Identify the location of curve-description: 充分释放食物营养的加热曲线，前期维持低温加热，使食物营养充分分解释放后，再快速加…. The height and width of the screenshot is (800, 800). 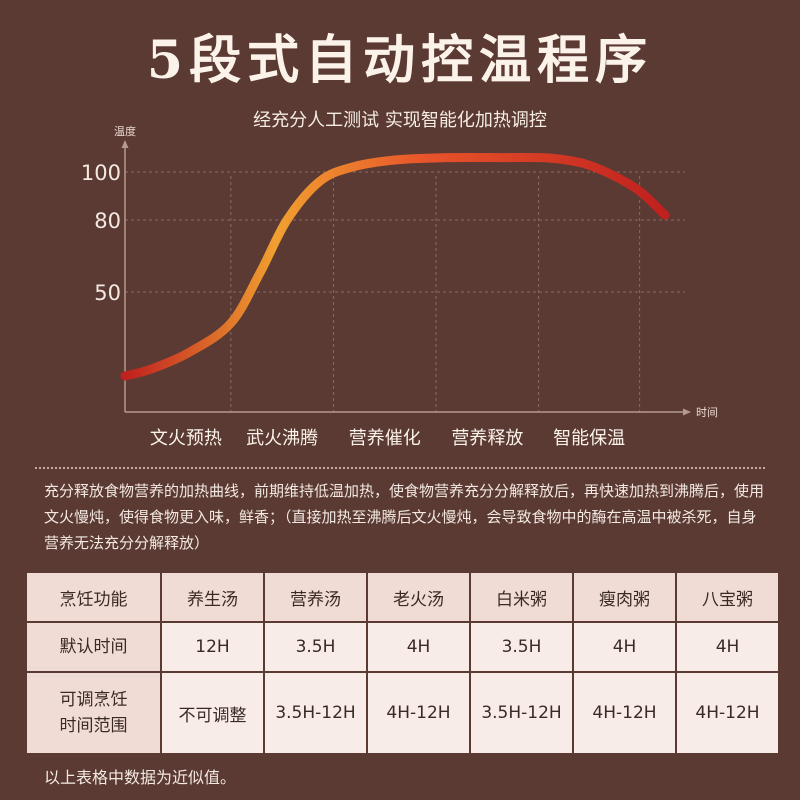
(404, 517).